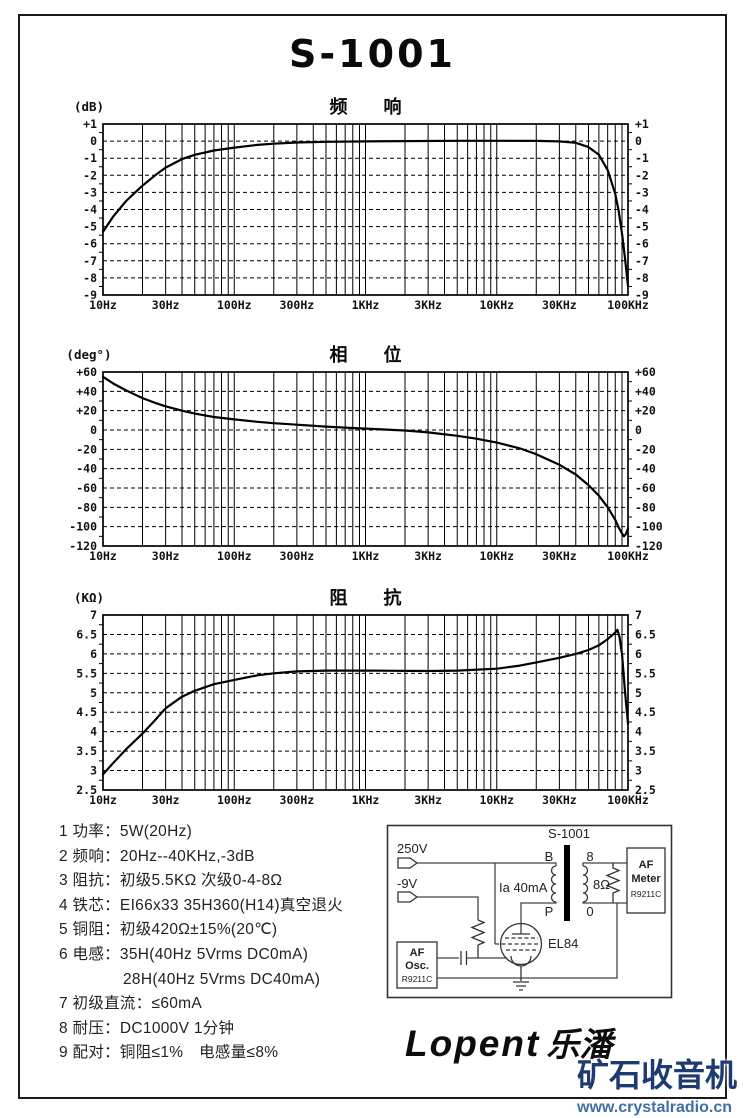  What do you see at coordinates (90, 261) in the screenshot?
I see `y-axis-label-left: -7` at bounding box center [90, 261].